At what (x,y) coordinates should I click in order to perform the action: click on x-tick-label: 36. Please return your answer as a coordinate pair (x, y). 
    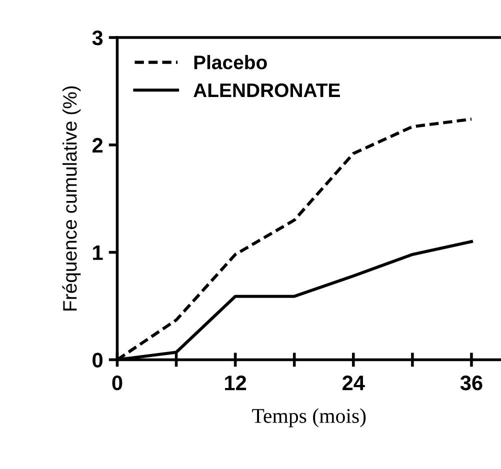
    Looking at the image, I should click on (471, 383).